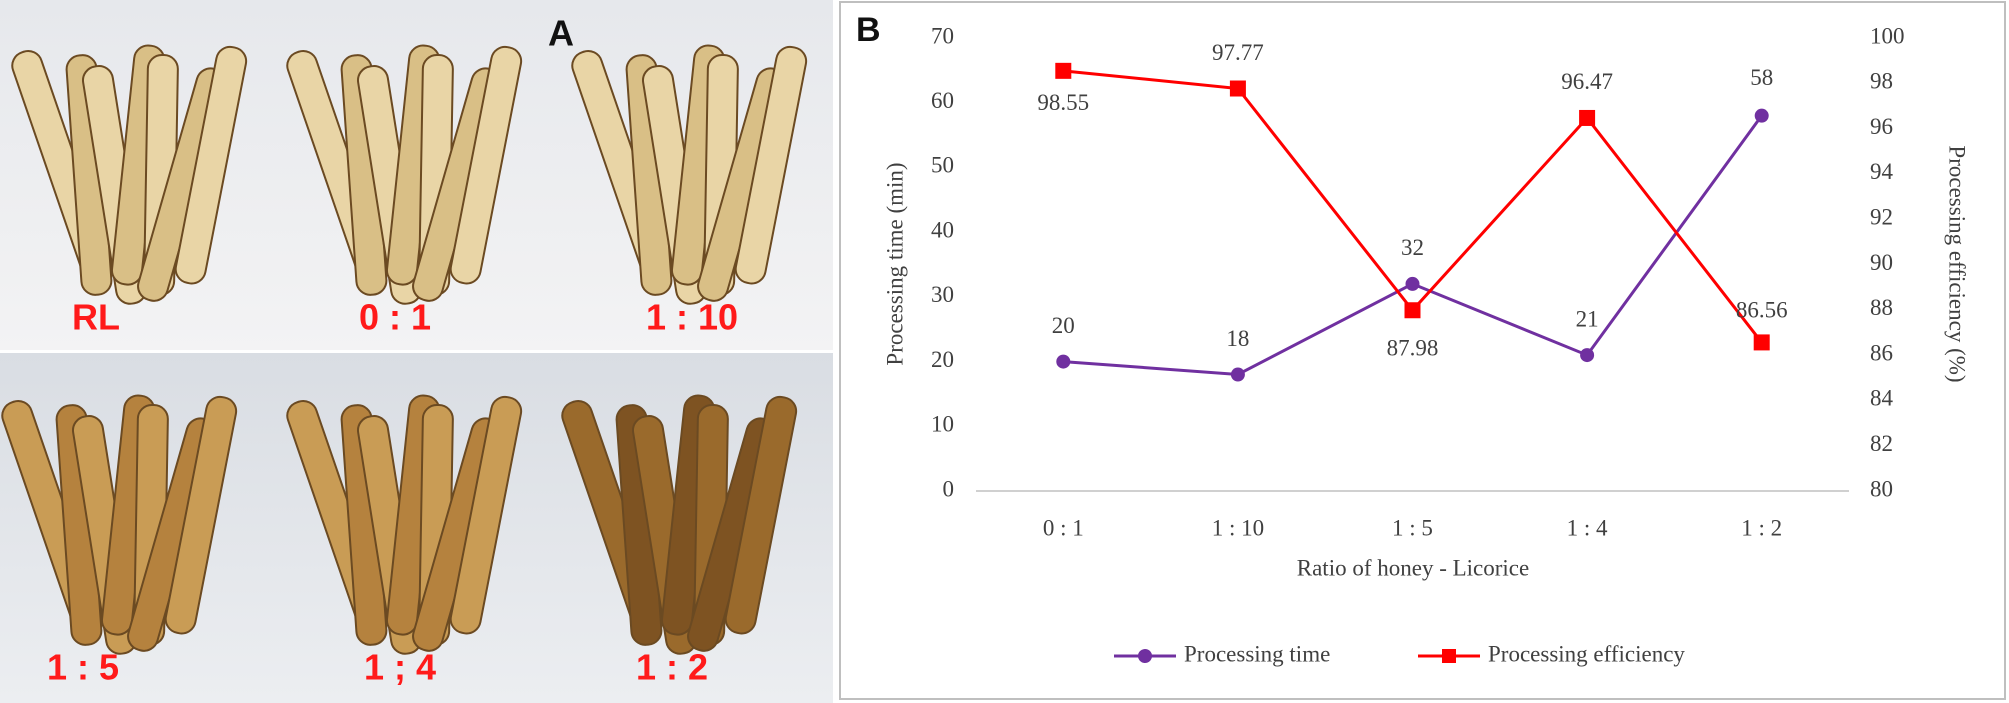 The height and width of the screenshot is (703, 2009). What do you see at coordinates (1412, 247) in the screenshot?
I see `data-label: 32` at bounding box center [1412, 247].